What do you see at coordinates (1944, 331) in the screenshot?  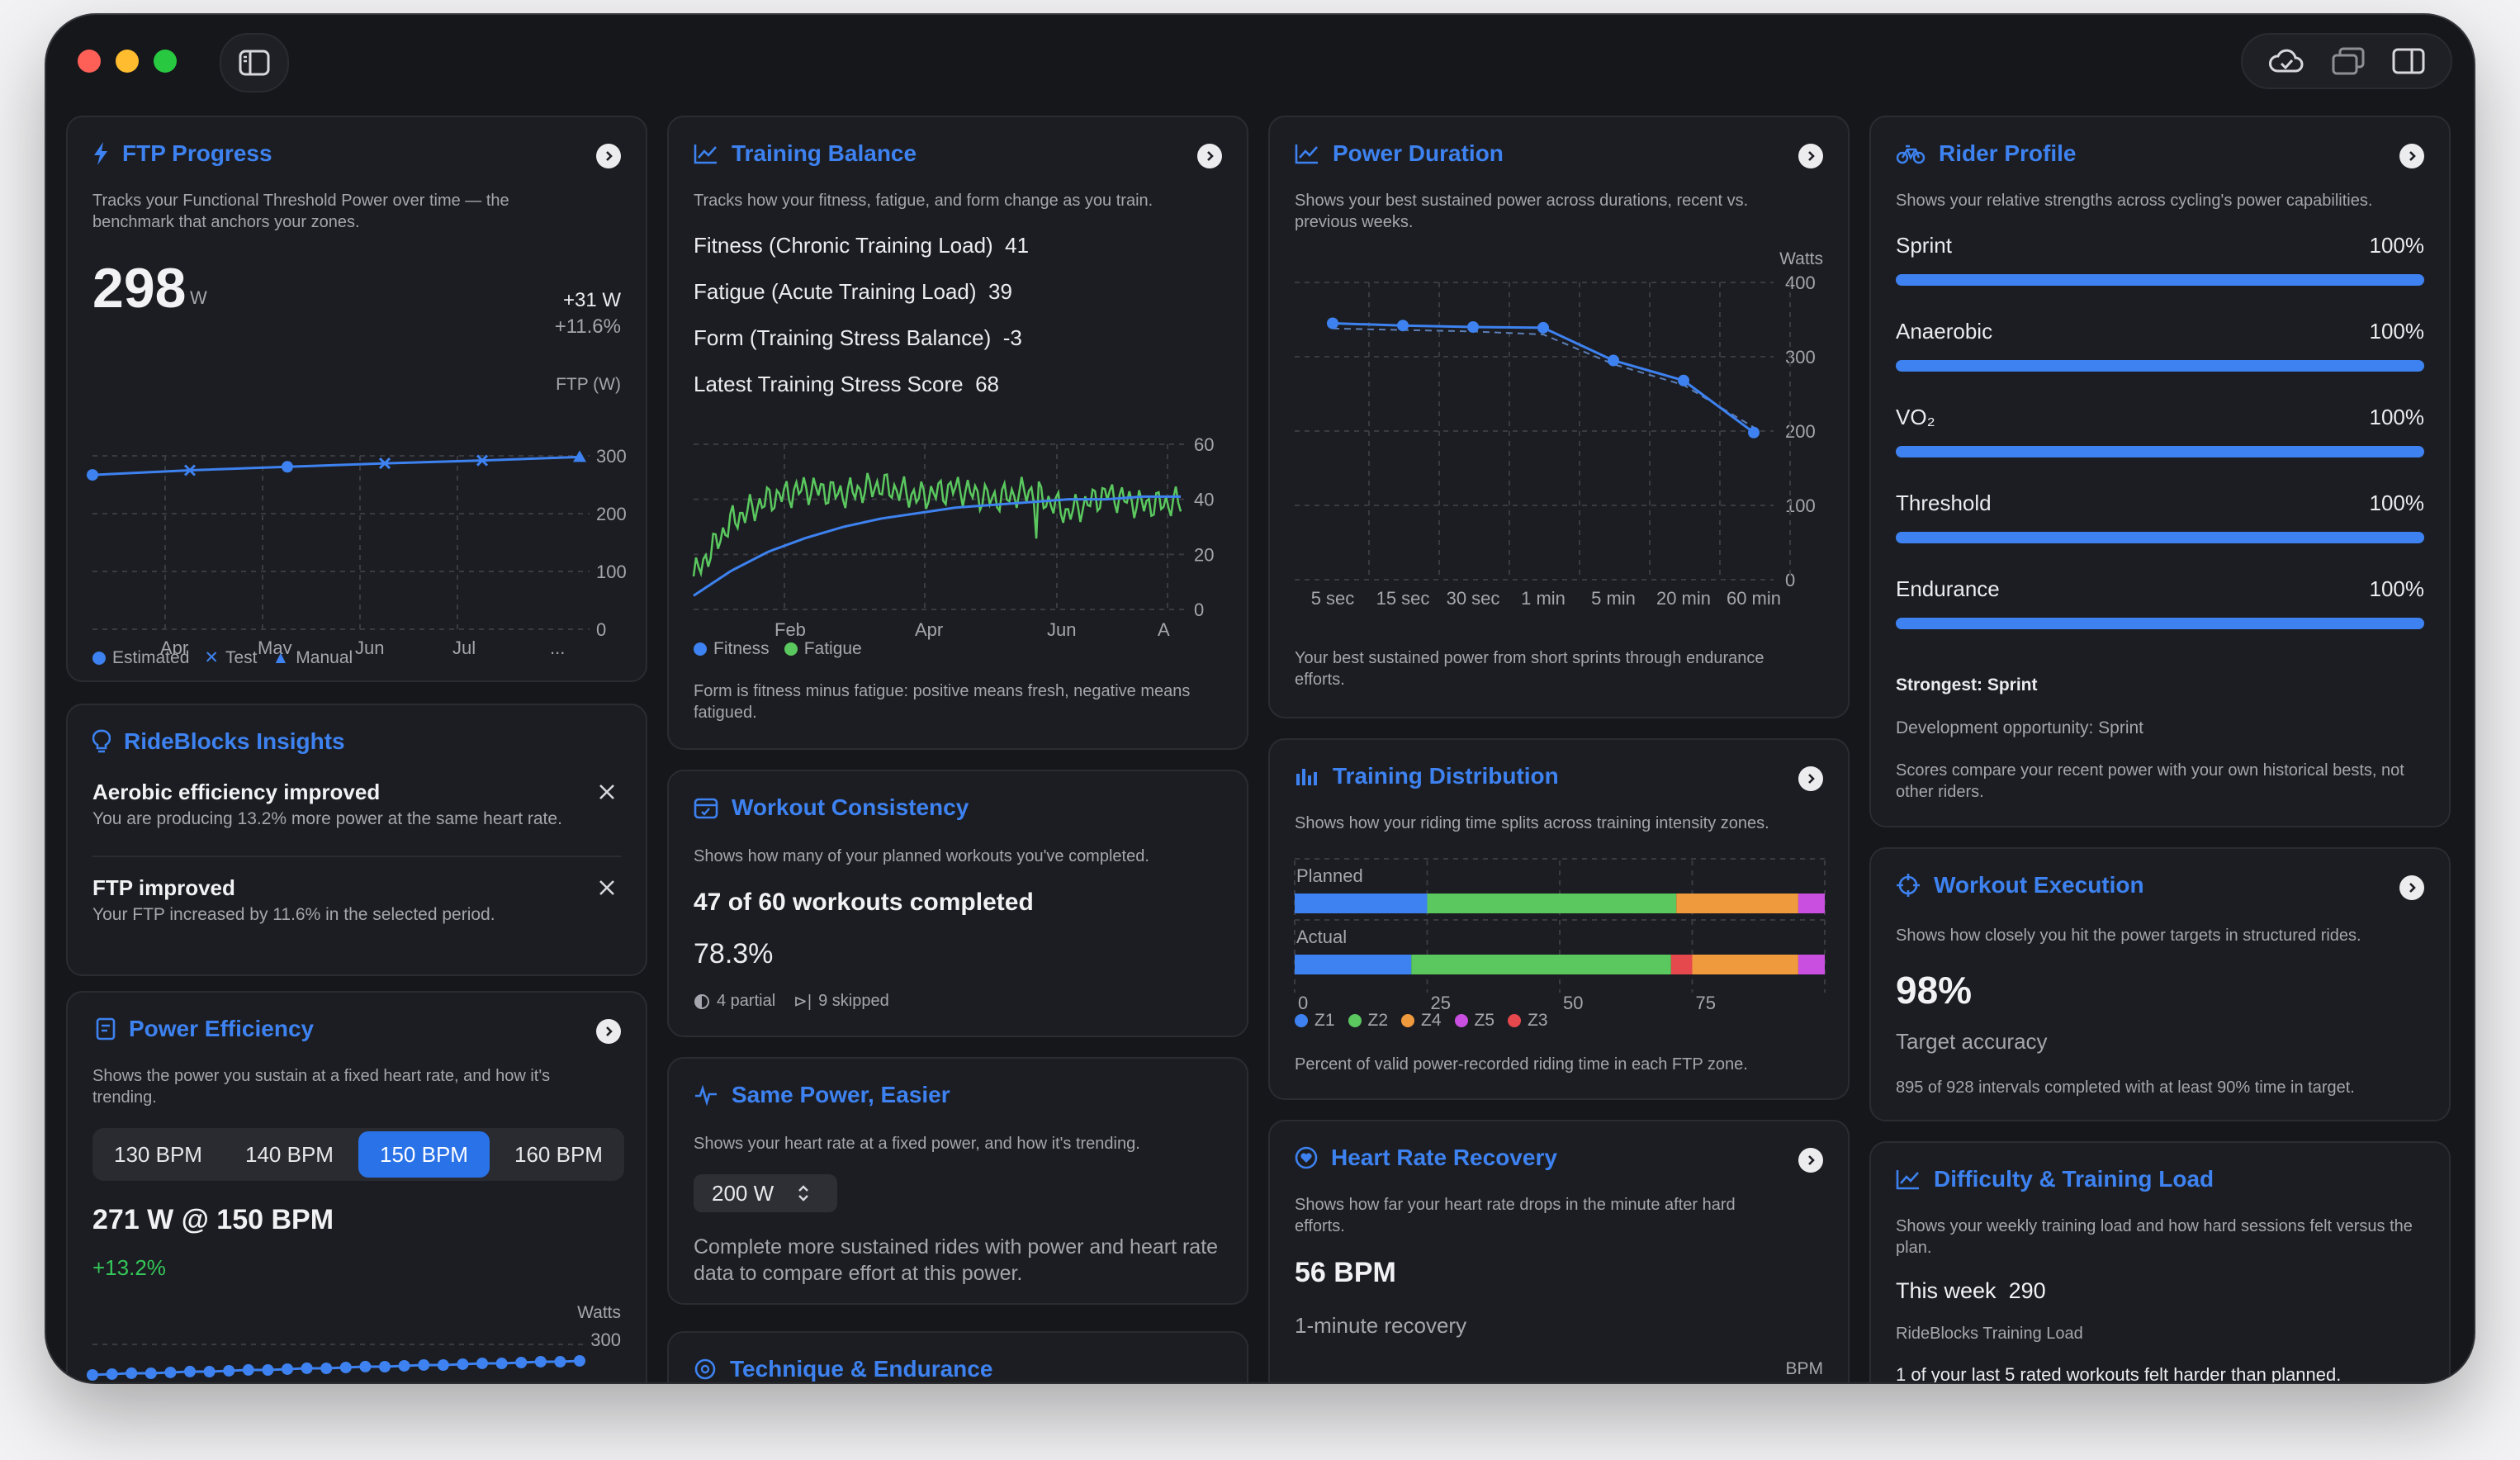 I see `profile-label: Anaerobic` at bounding box center [1944, 331].